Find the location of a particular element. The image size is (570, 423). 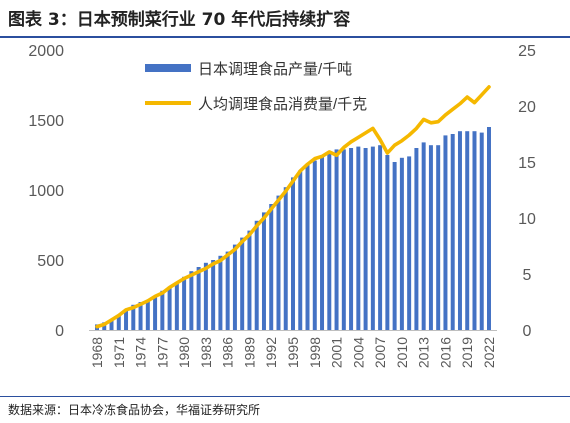

left-y-tick-label: 0 is located at coordinates (59, 331).